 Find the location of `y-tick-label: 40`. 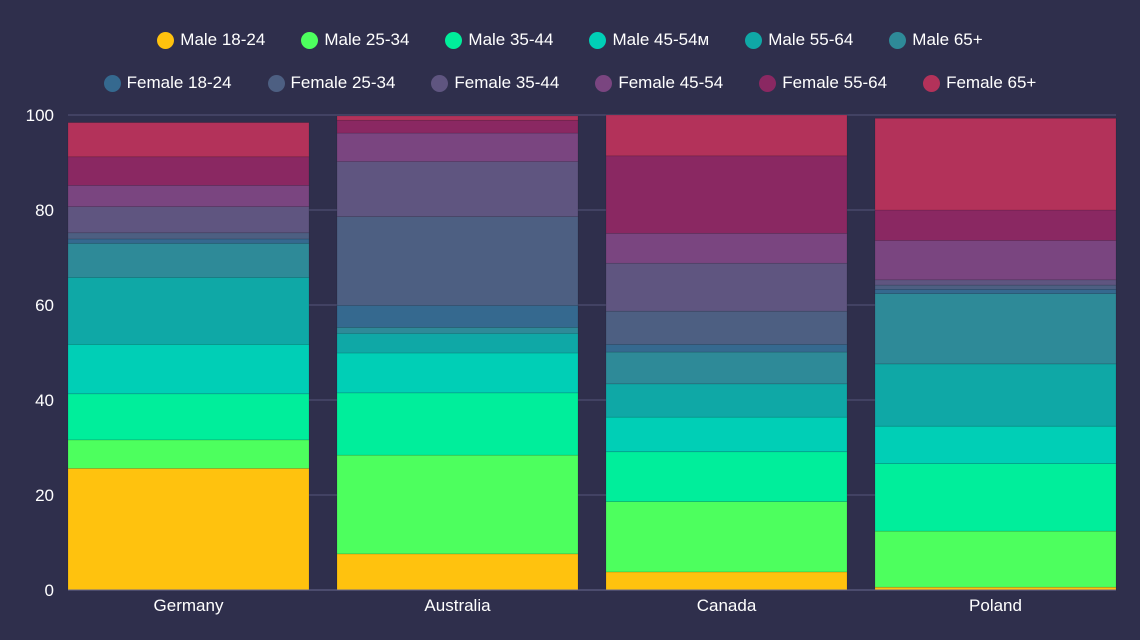

y-tick-label: 40 is located at coordinates (44, 400).